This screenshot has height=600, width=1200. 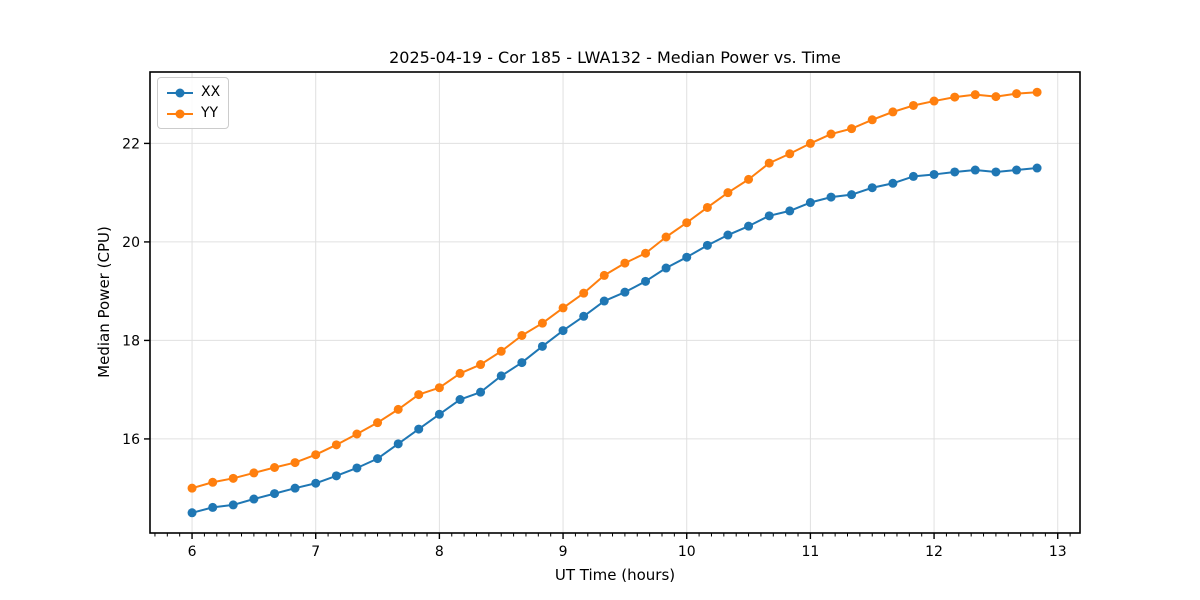 What do you see at coordinates (439, 552) in the screenshot?
I see `x-tick-label: 8` at bounding box center [439, 552].